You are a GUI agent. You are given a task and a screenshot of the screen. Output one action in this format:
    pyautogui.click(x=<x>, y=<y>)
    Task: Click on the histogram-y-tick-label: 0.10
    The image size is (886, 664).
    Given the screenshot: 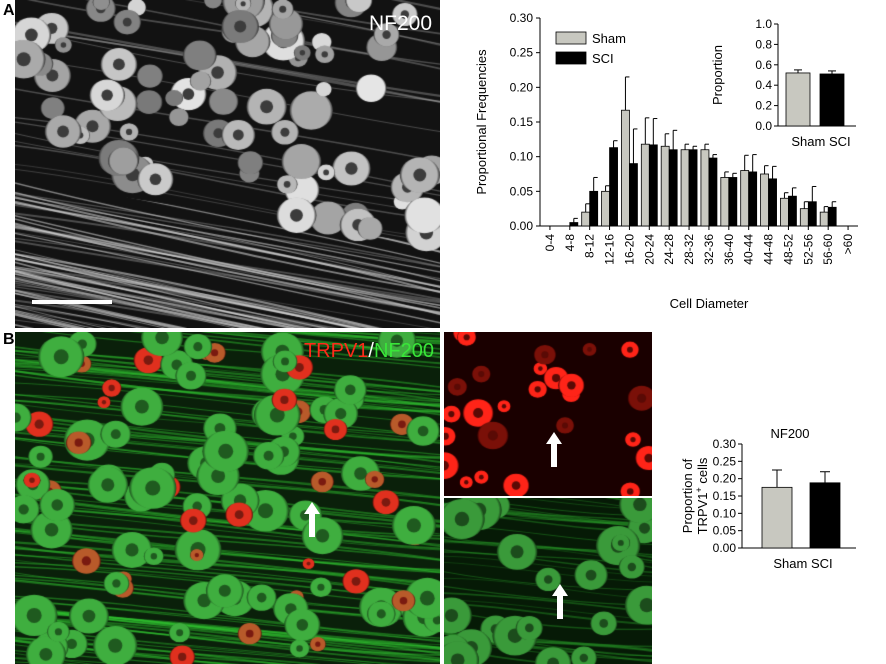 What is the action you would take?
    pyautogui.click(x=522, y=157)
    